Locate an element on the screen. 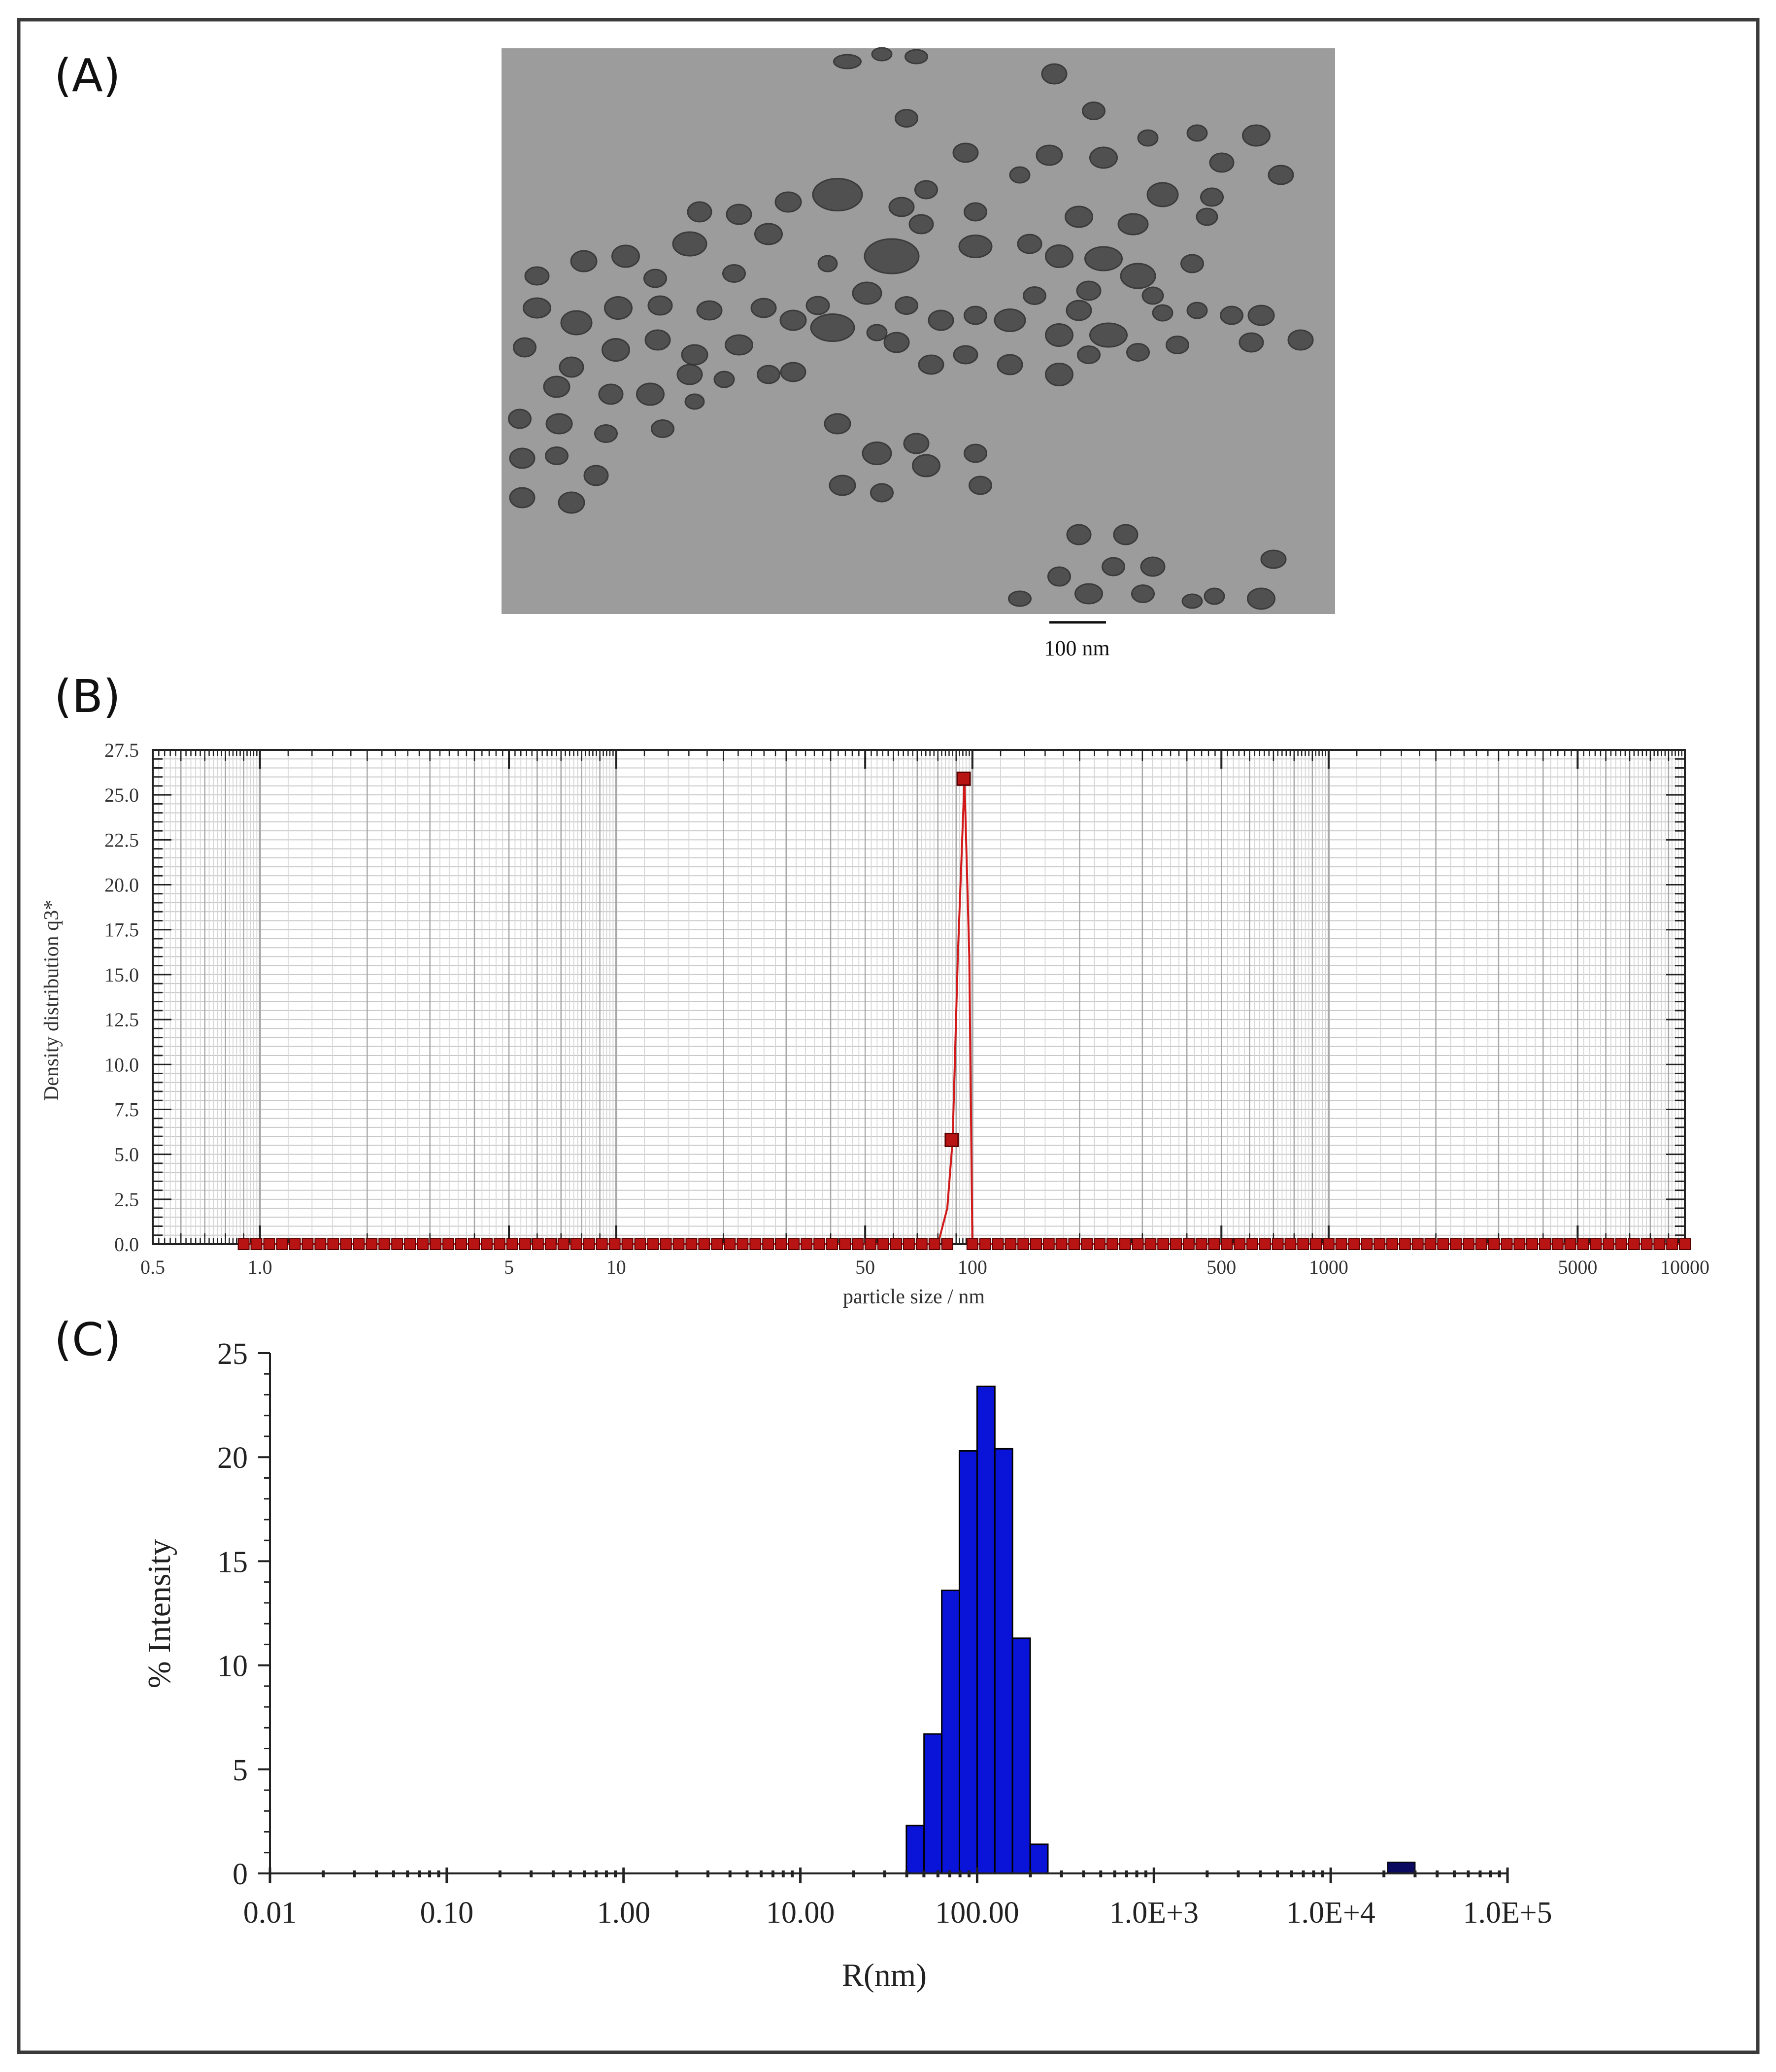  chart-b-y-tick-label: 15.0 is located at coordinates (121, 975).